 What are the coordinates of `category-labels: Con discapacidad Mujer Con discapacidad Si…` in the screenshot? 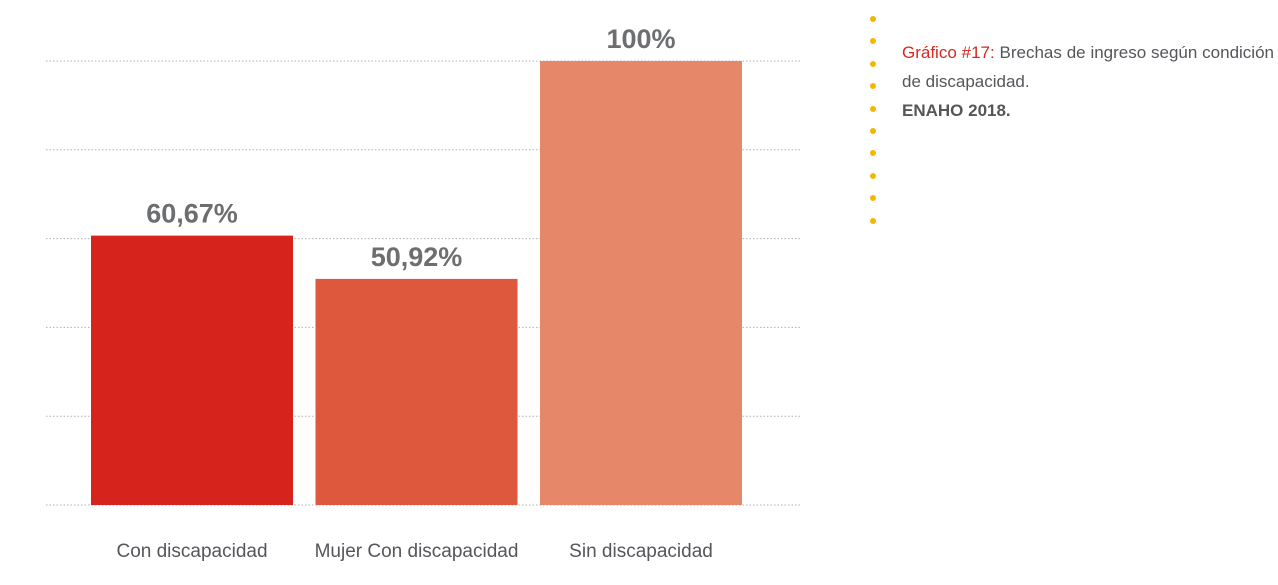 It's located at (414, 551).